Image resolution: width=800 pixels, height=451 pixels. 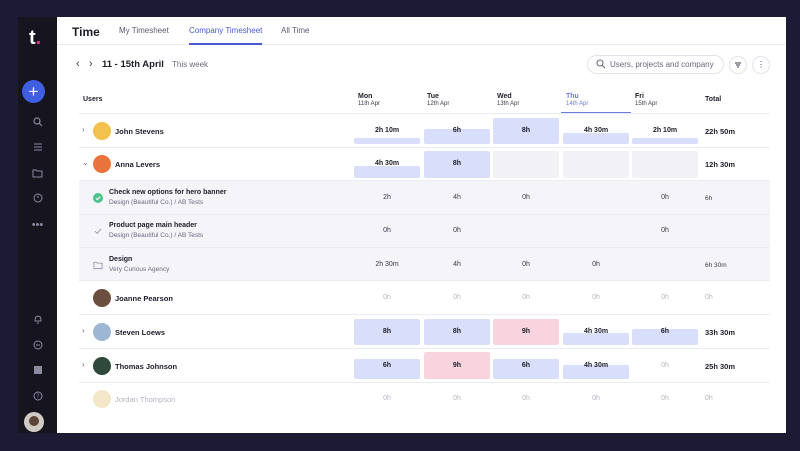 I want to click on sidebar: t. + ••• ?, so click(x=37, y=225).